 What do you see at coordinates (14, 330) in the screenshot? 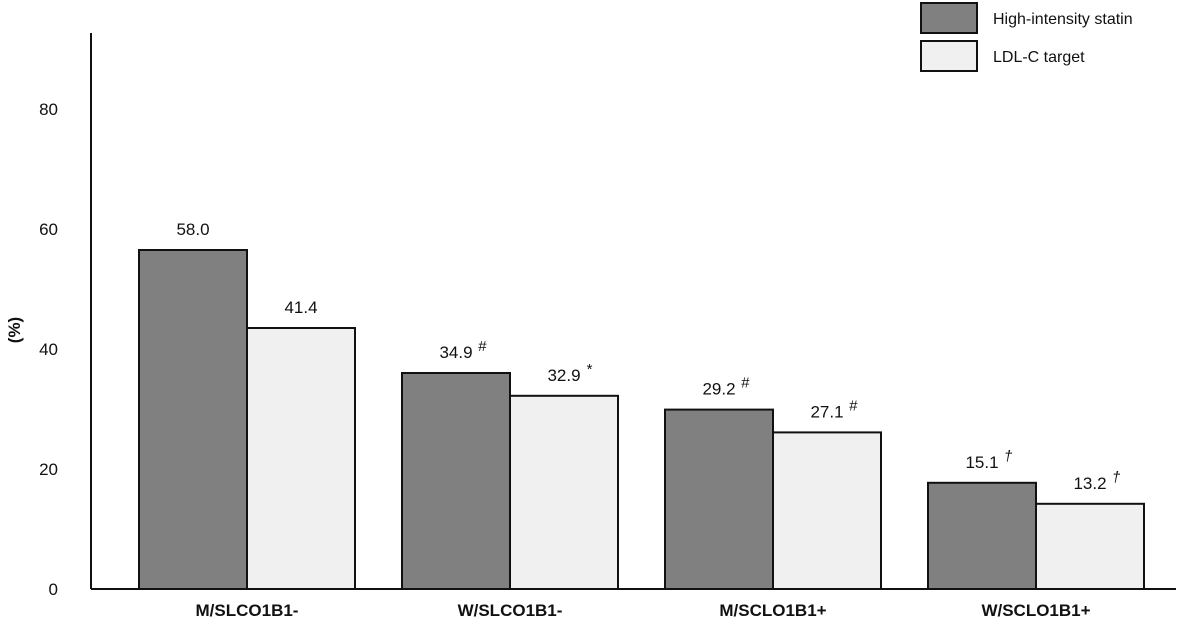
I see `y-axis-label: (%)` at bounding box center [14, 330].